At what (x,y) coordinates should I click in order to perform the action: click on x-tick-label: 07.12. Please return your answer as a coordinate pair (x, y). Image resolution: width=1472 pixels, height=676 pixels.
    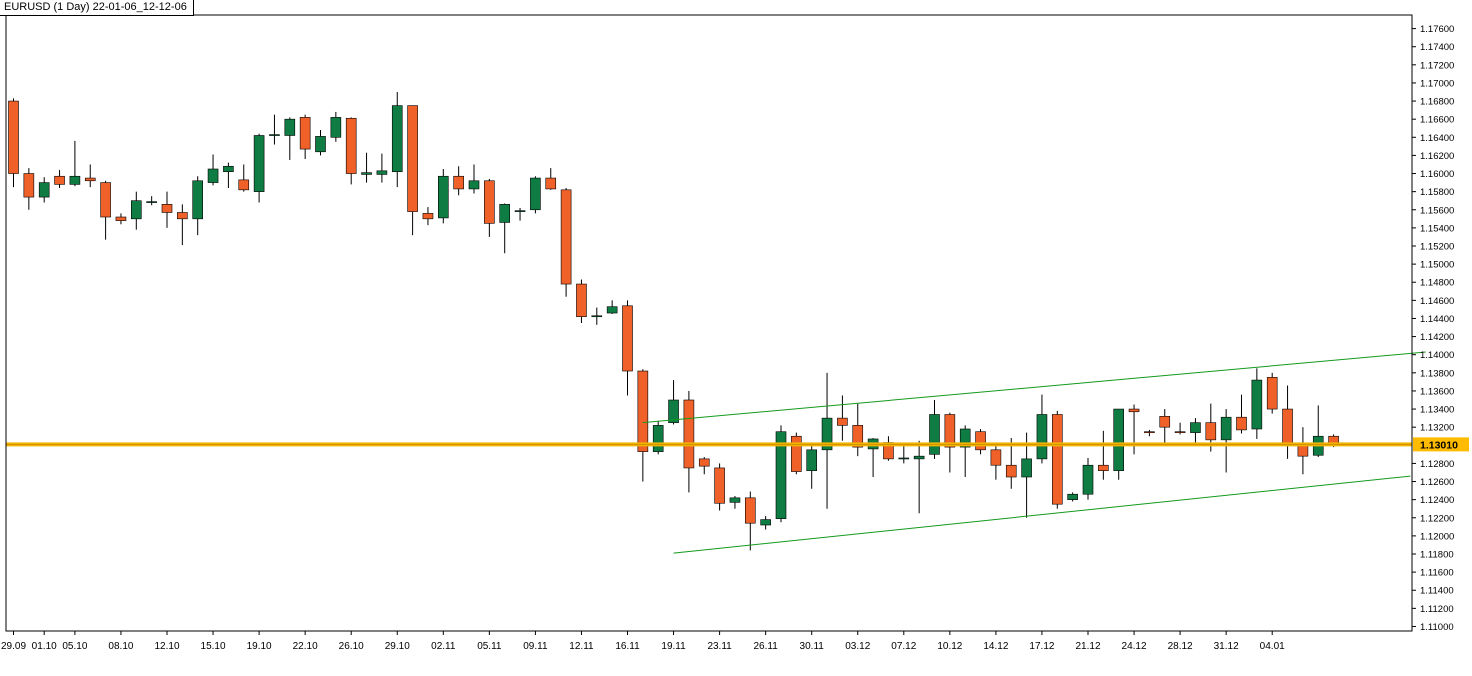
    Looking at the image, I should click on (903, 646).